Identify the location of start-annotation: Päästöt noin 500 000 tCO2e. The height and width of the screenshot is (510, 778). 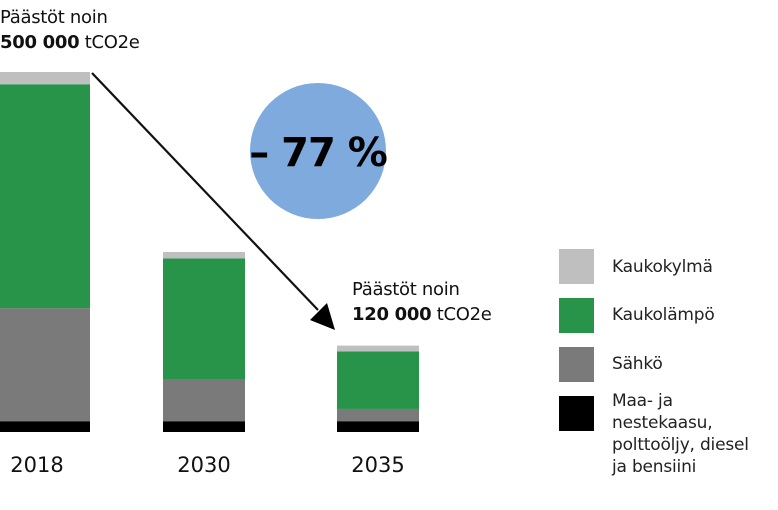
(70, 30).